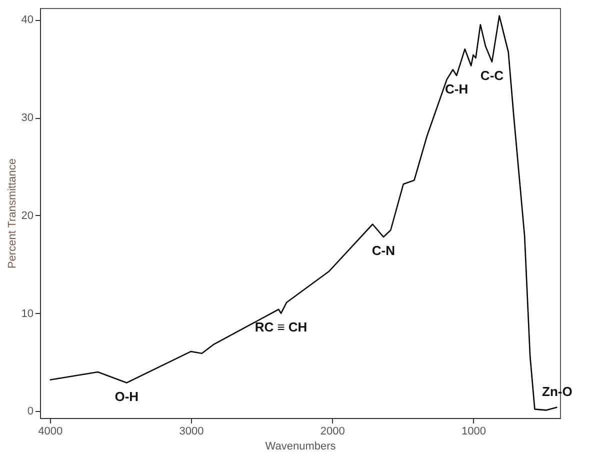 Image resolution: width=616 pixels, height=456 pixels. I want to click on x-axis-title: Wavenumbers, so click(300, 446).